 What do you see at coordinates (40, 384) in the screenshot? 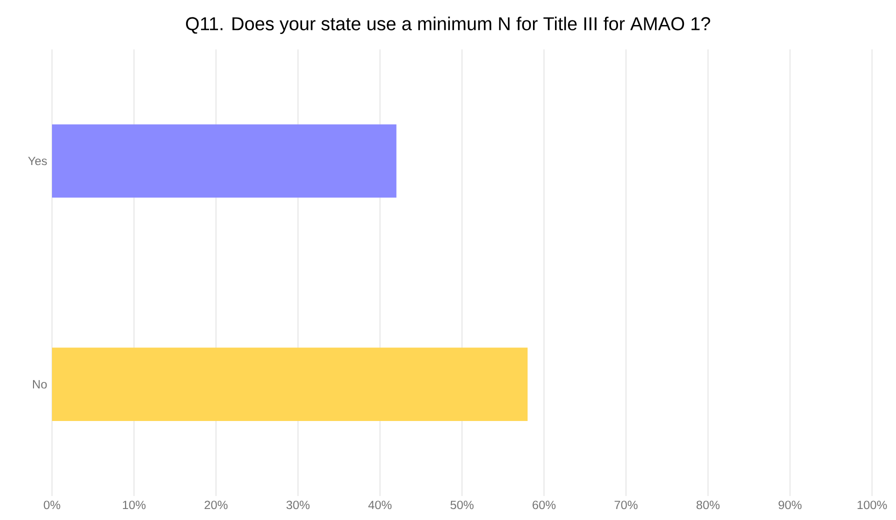
I see `y-tick-label: No` at bounding box center [40, 384].